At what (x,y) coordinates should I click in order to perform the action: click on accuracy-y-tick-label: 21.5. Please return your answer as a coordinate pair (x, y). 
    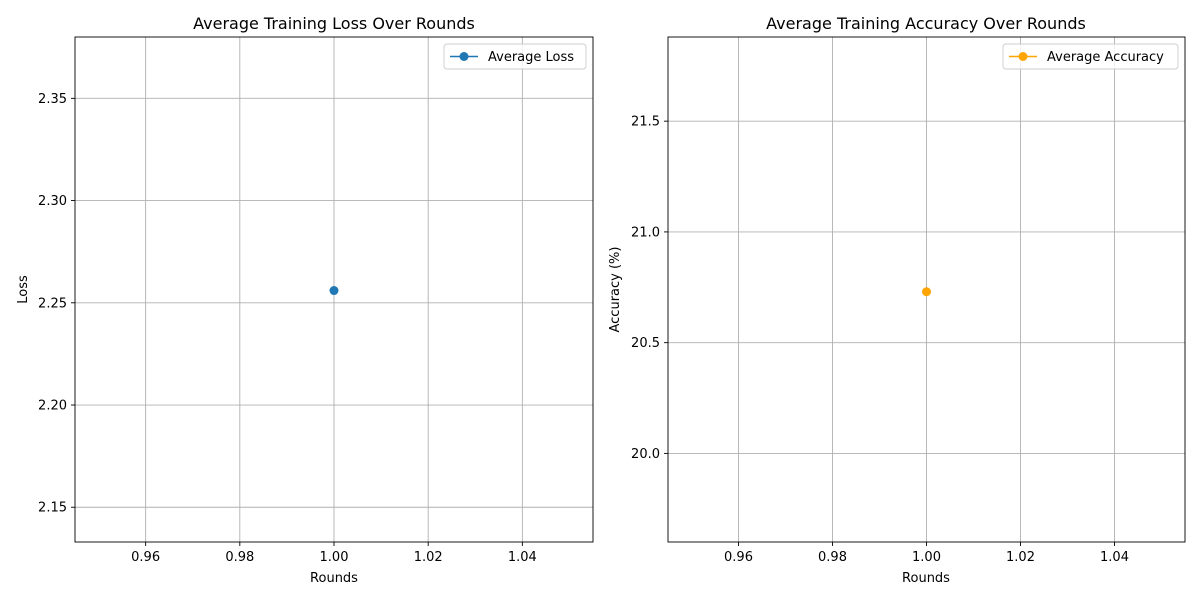
    Looking at the image, I should click on (645, 122).